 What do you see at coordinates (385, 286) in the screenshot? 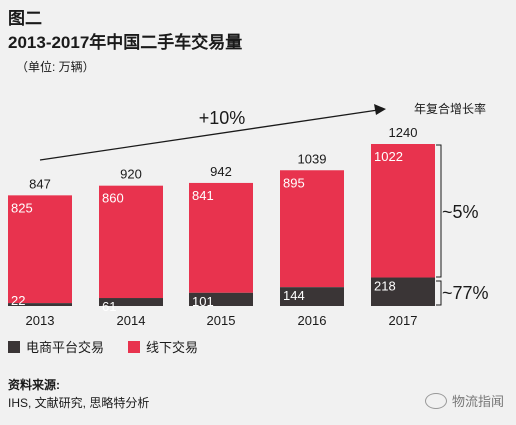
I see `value-label-ecommerce-2017: 218` at bounding box center [385, 286].